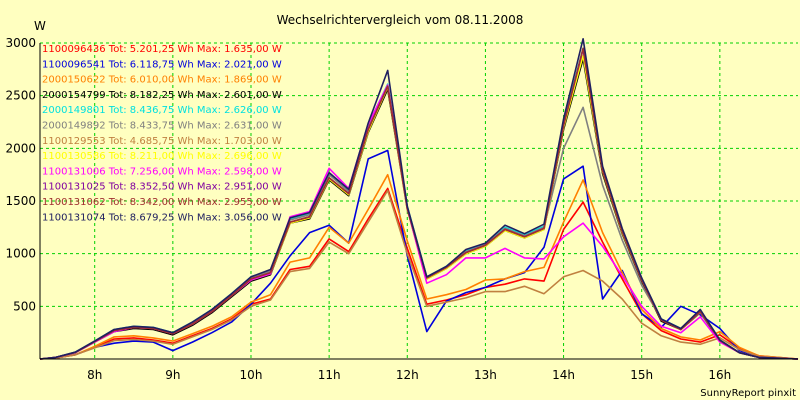 The height and width of the screenshot is (400, 800). Describe the element at coordinates (94, 375) in the screenshot. I see `x-tick-label: 8h` at that location.